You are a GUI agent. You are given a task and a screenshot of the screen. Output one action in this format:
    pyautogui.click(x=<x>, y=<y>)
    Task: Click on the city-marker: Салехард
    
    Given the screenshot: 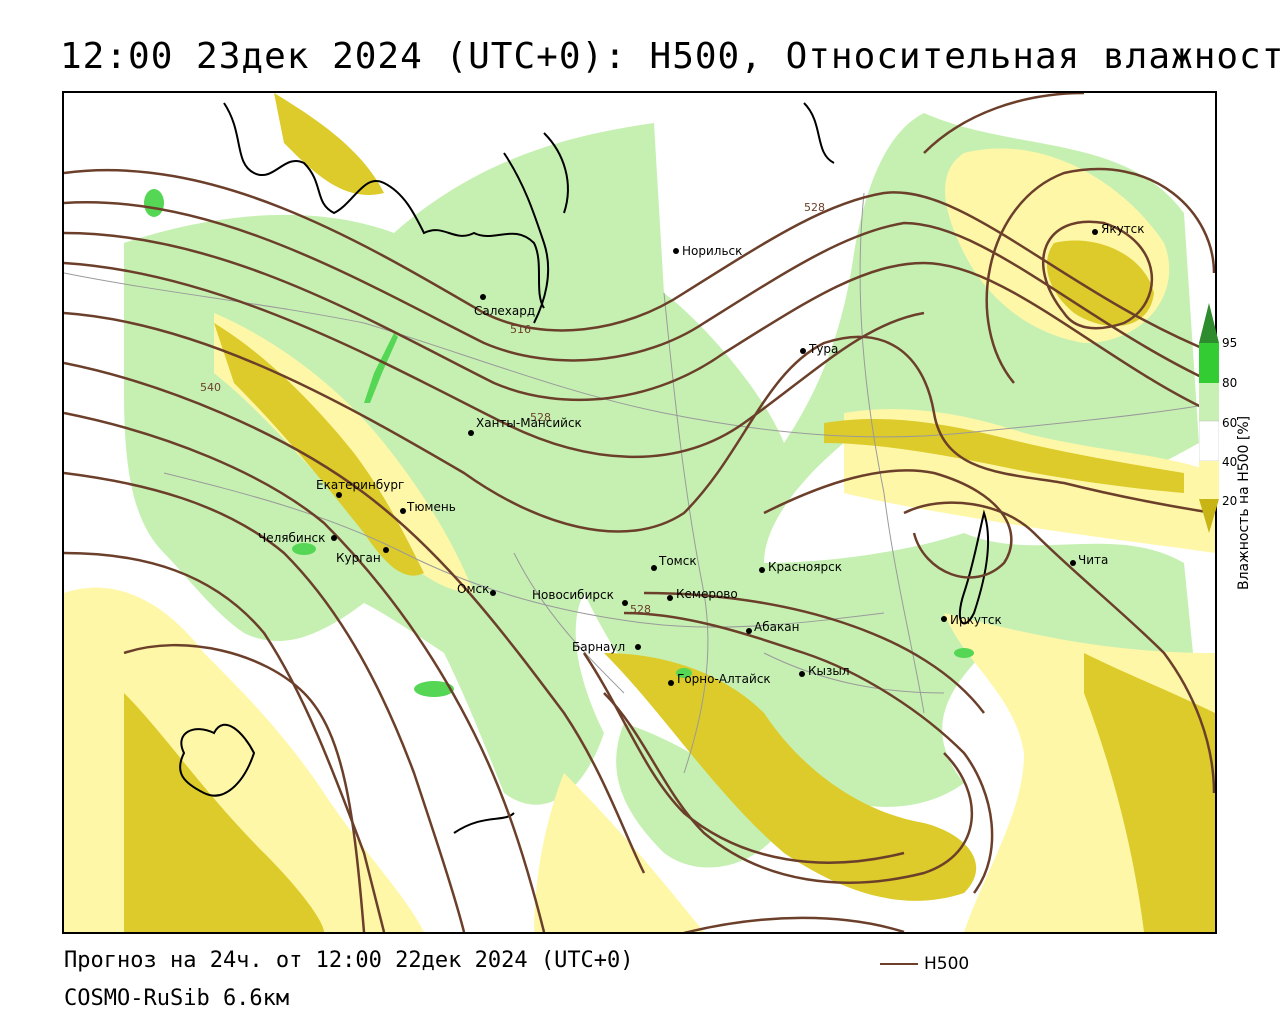 What is the action you would take?
    pyautogui.click(x=504, y=306)
    